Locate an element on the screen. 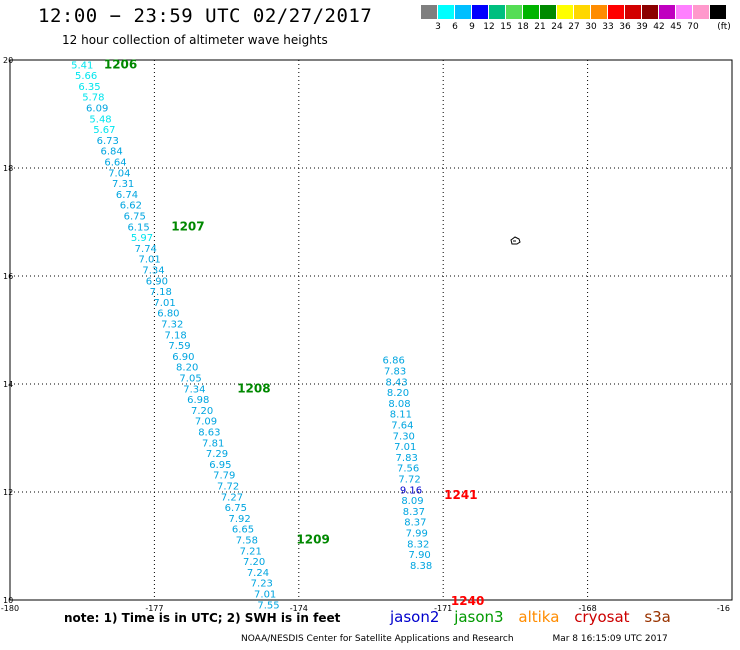 The height and width of the screenshot is (650, 740). swh-value: 7.64 is located at coordinates (402, 426).